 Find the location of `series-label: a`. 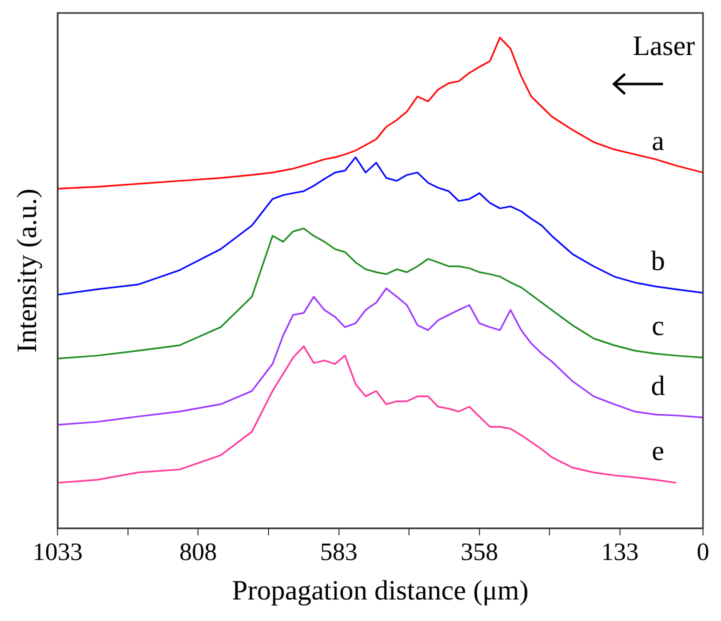

series-label: a is located at coordinates (658, 141).